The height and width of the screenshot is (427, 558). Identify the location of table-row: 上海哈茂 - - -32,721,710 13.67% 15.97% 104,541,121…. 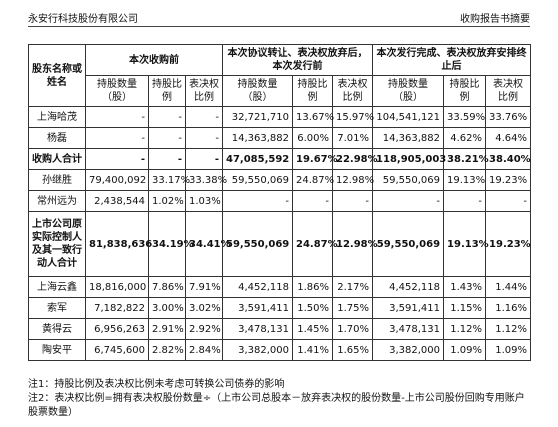
(280, 117).